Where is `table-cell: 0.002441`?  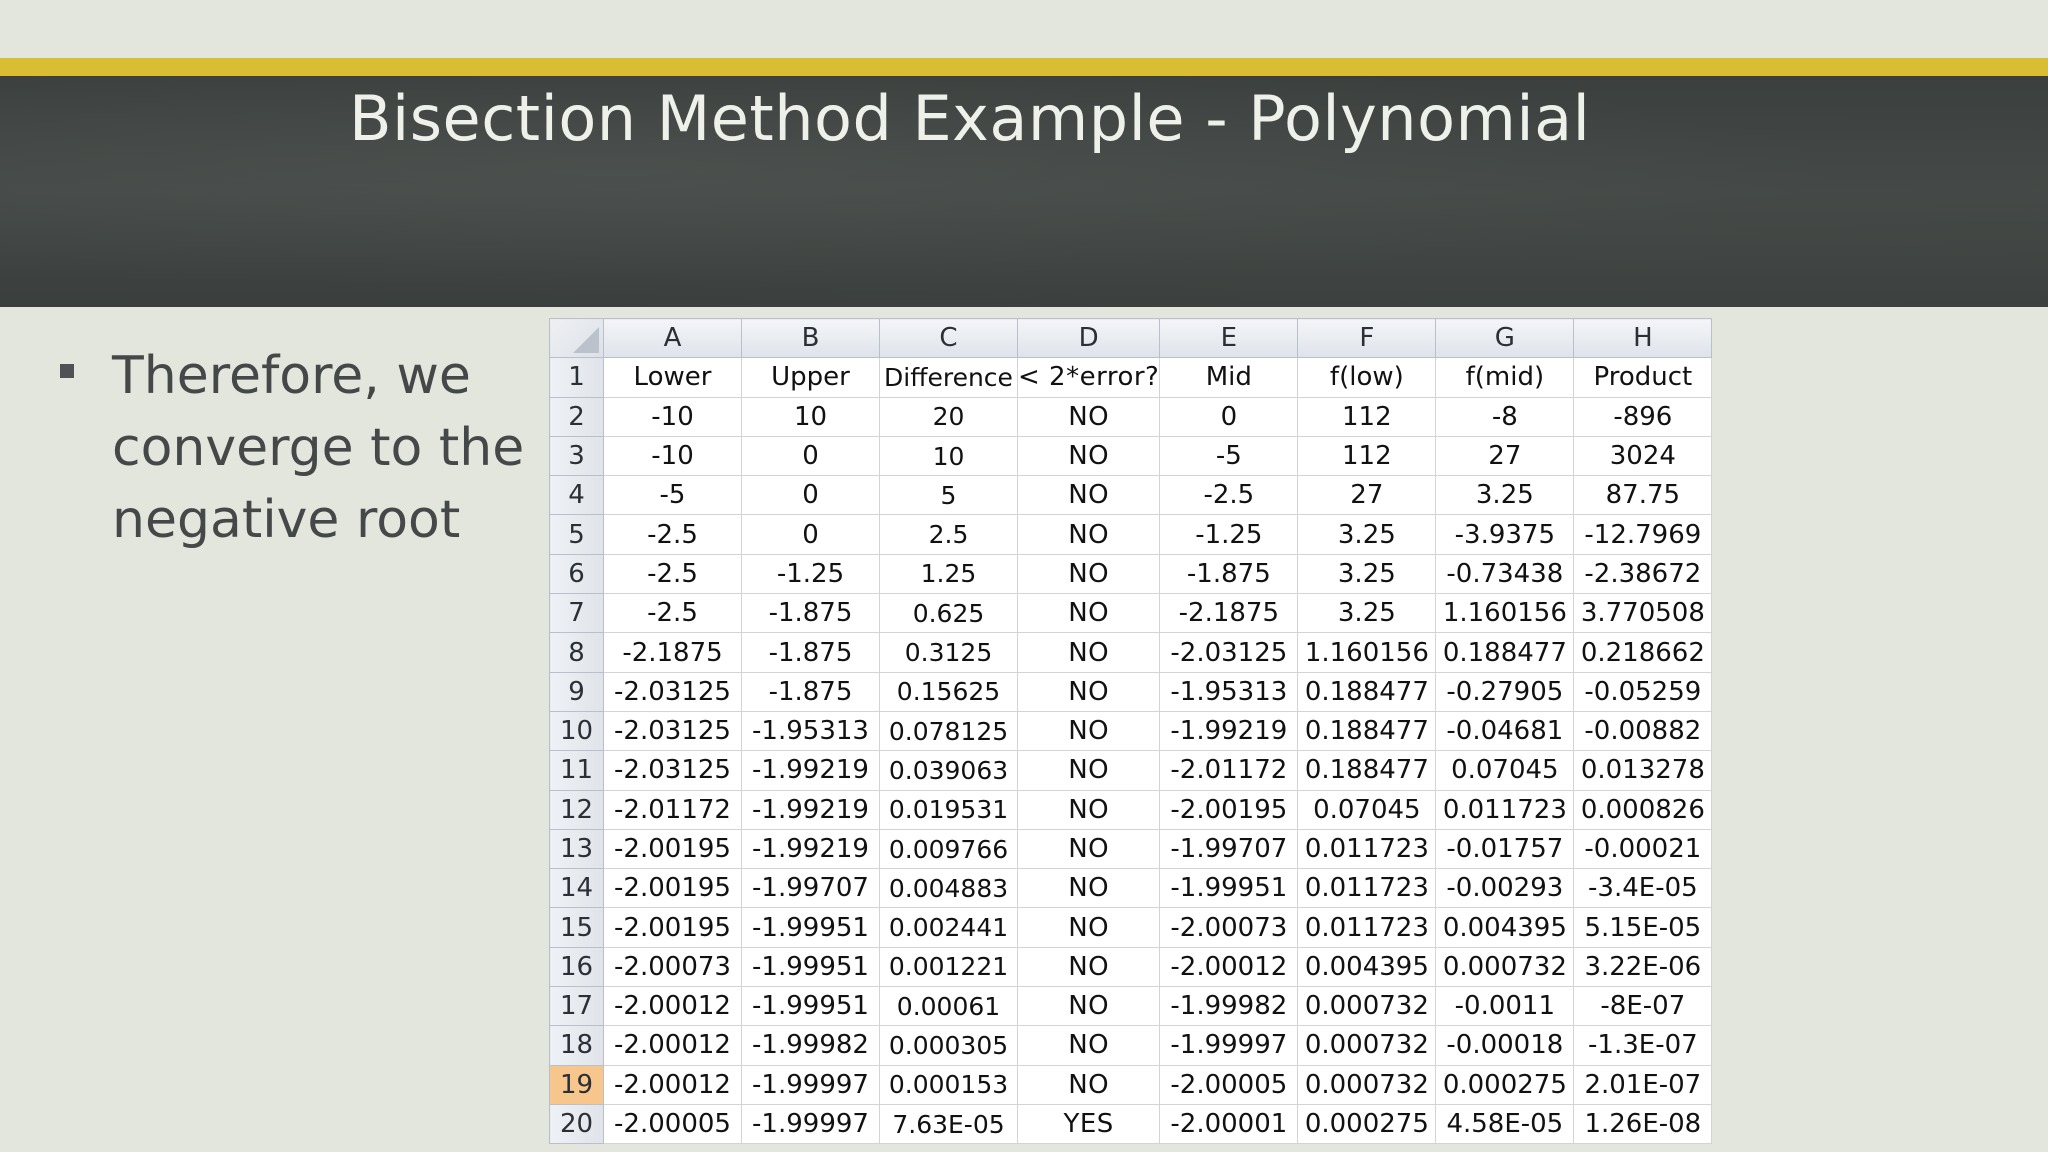 table-cell: 0.002441 is located at coordinates (948, 927).